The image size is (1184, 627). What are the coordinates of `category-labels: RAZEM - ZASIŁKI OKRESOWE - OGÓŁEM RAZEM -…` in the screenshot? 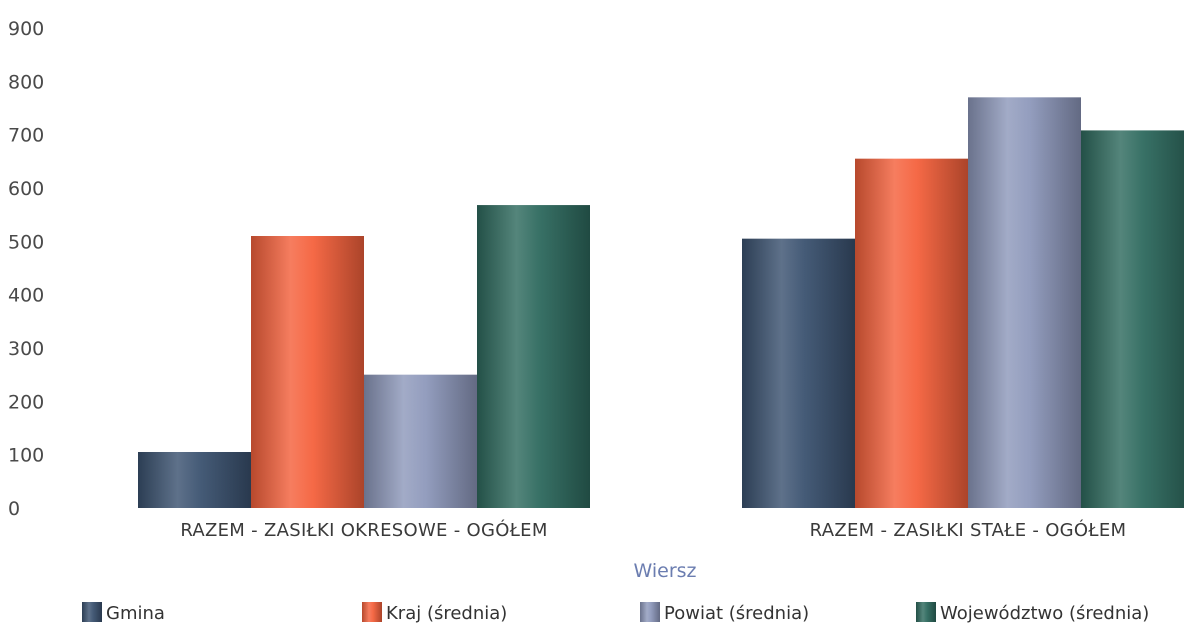 It's located at (653, 530).